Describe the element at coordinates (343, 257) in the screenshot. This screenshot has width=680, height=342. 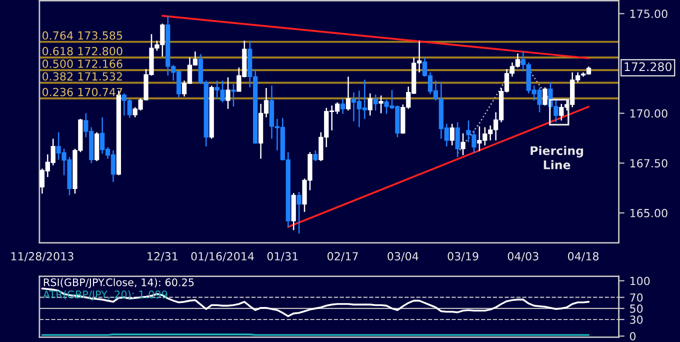
I see `x-tick-label: 02/17` at that location.